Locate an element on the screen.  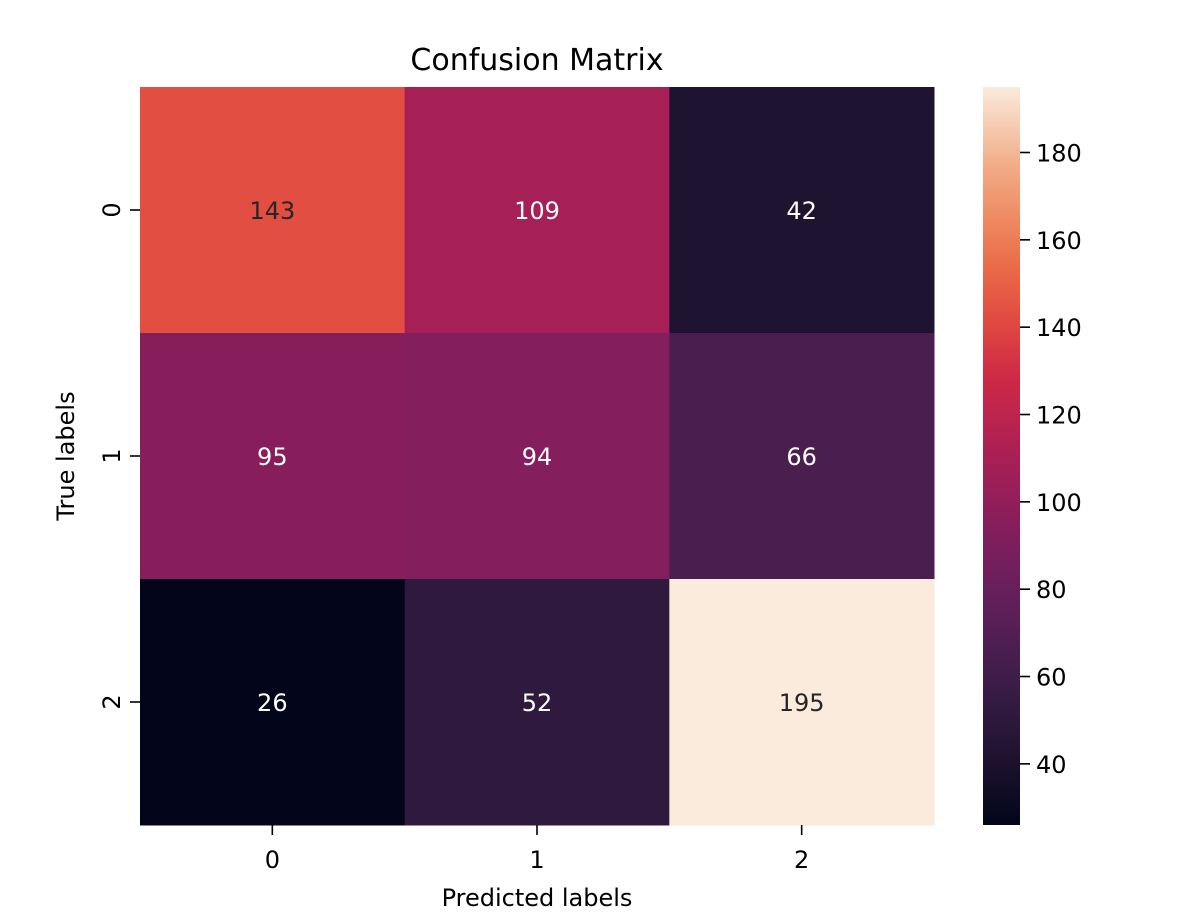
heatmap-cell-r0-c1 is located at coordinates (537, 210).